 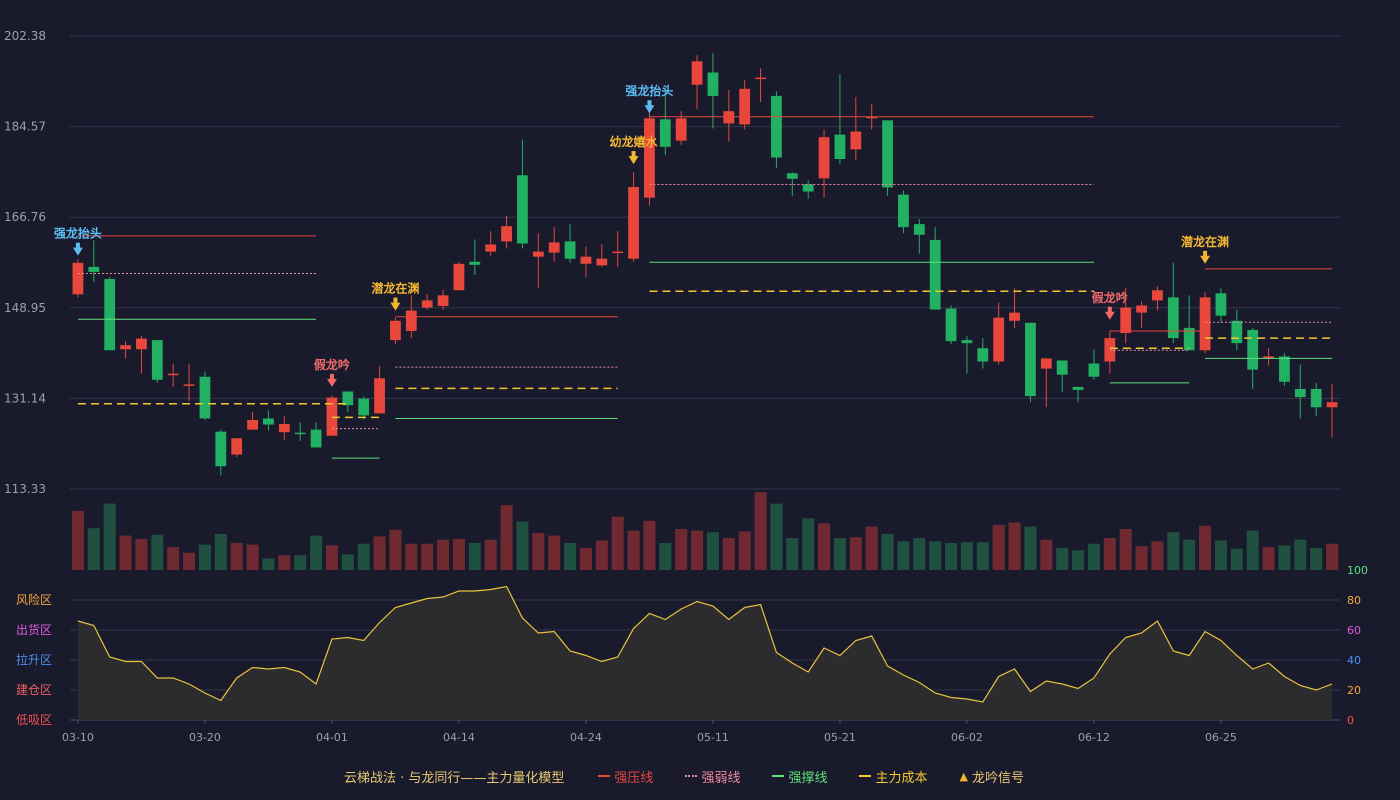 What do you see at coordinates (34, 659) in the screenshot?
I see `zone-label: 拉升区` at bounding box center [34, 659].